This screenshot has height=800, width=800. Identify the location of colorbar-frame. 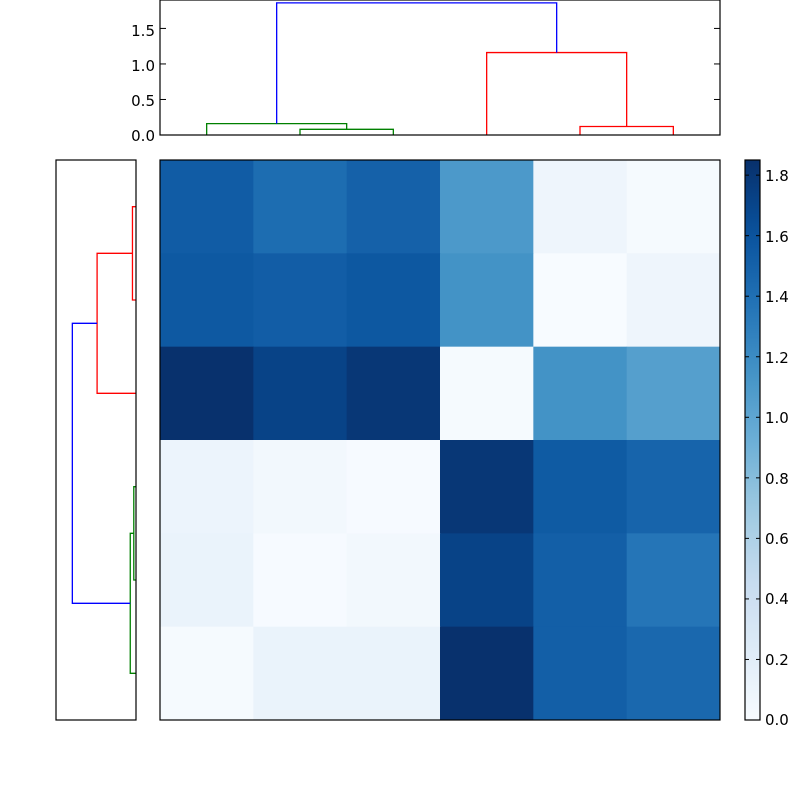
(752, 440).